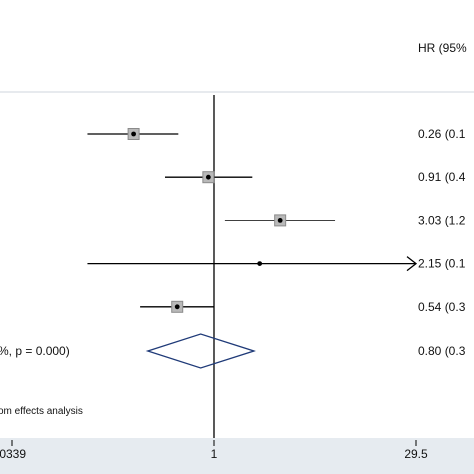  What do you see at coordinates (237, 456) in the screenshot?
I see `footer-band` at bounding box center [237, 456].